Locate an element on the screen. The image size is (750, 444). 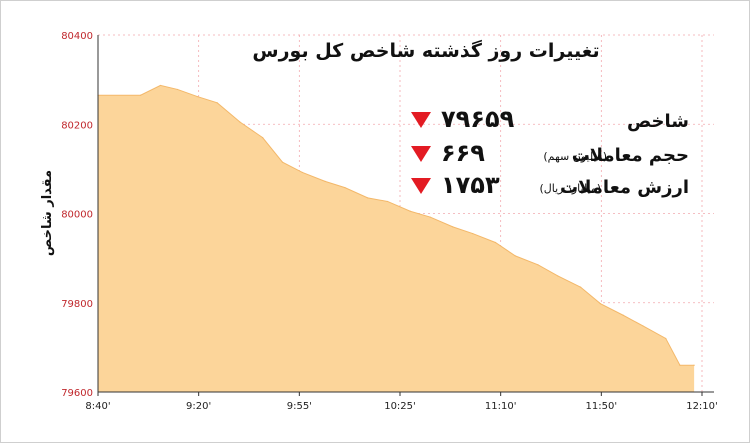
y-tick-label: 80200 is located at coordinates (77, 125).